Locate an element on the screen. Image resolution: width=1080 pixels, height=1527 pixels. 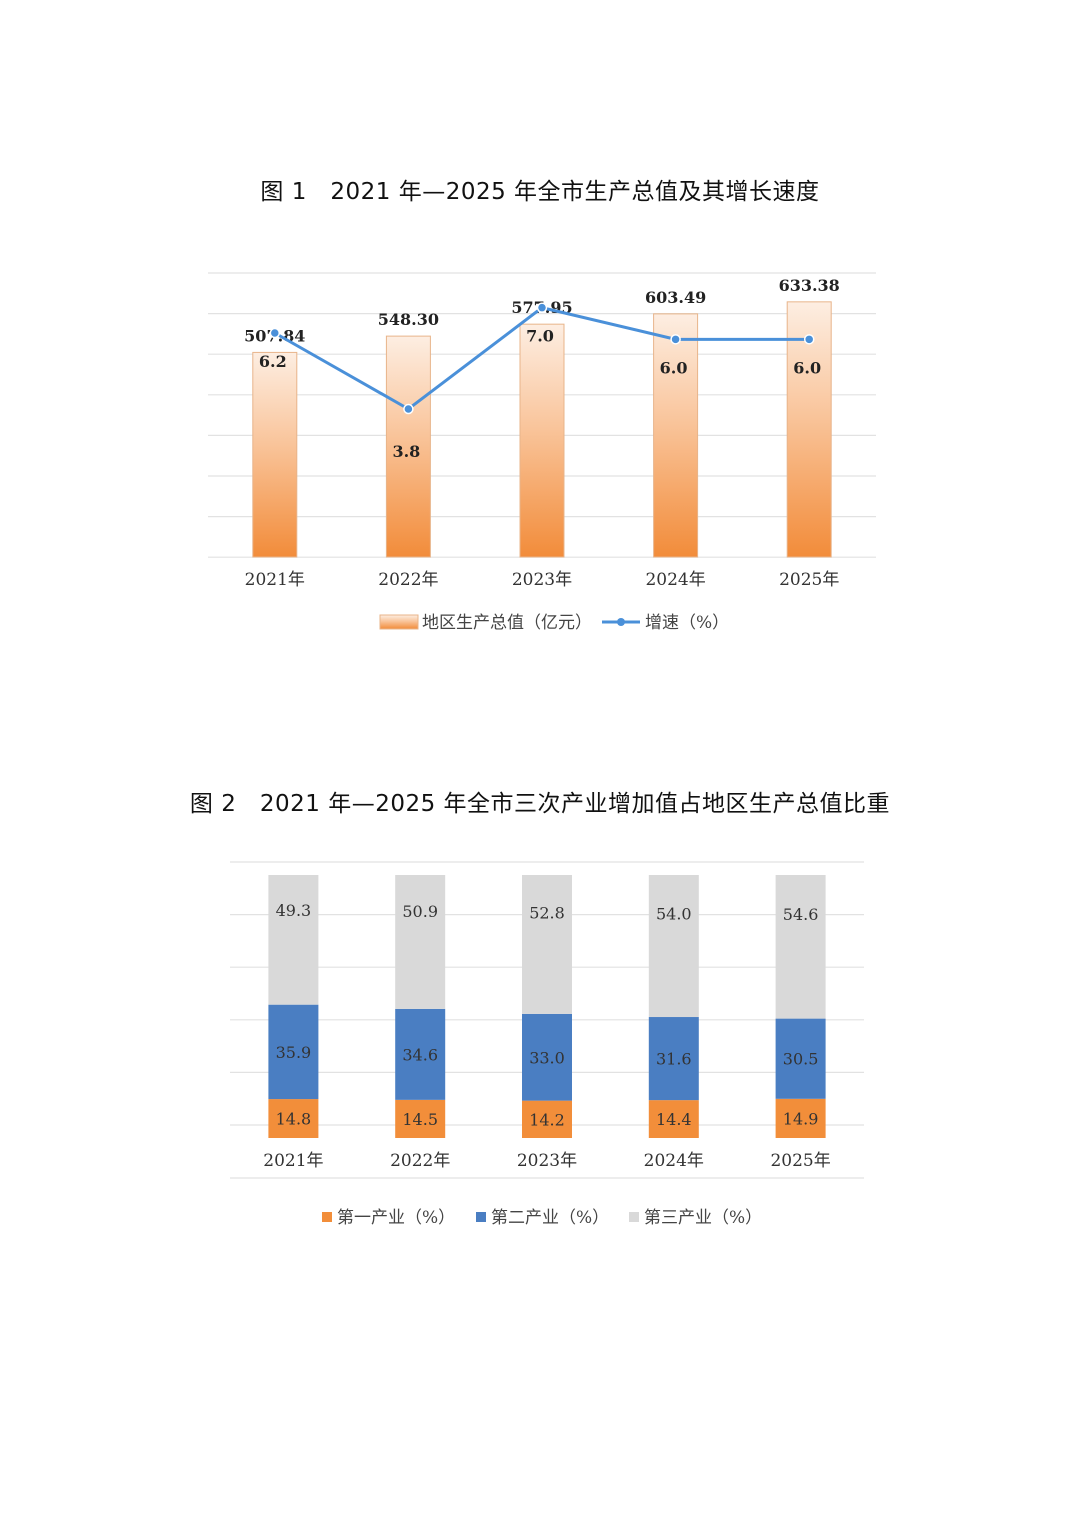
chart2-category-labels: 2021年 2022年 2023年 2024年 2025年 is located at coordinates (546, 1161).